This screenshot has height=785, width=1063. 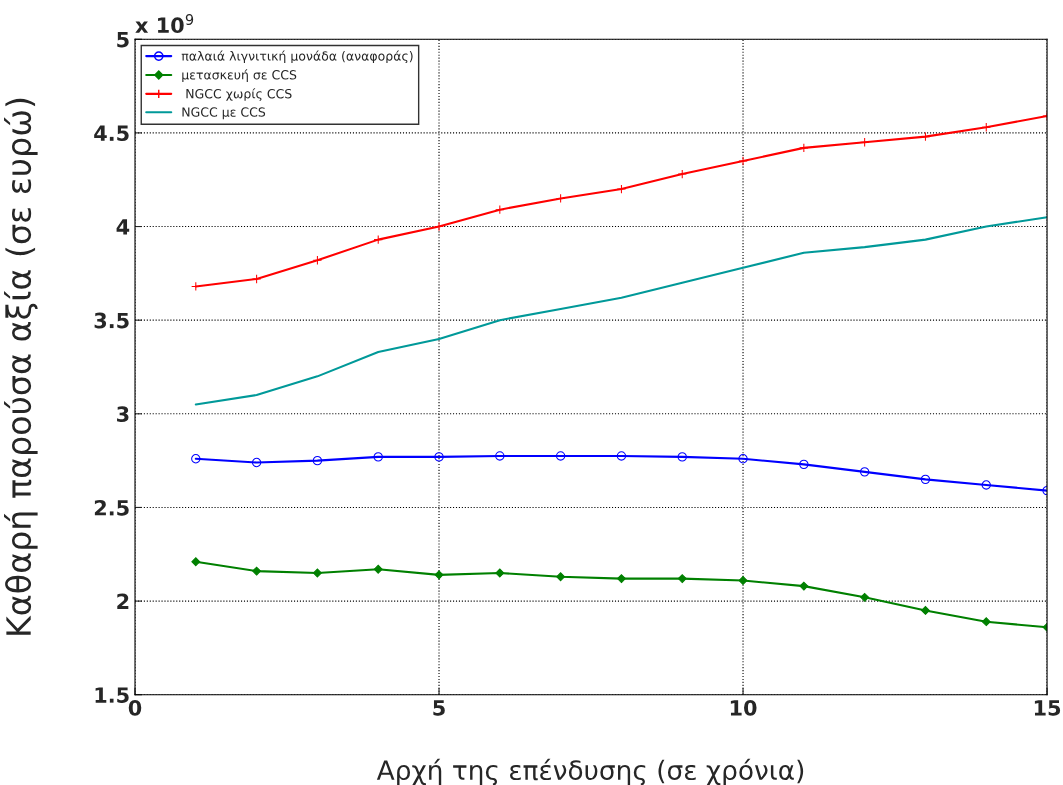 What do you see at coordinates (164, 23) in the screenshot?
I see `text: x 10$^{9}$` at bounding box center [164, 23].